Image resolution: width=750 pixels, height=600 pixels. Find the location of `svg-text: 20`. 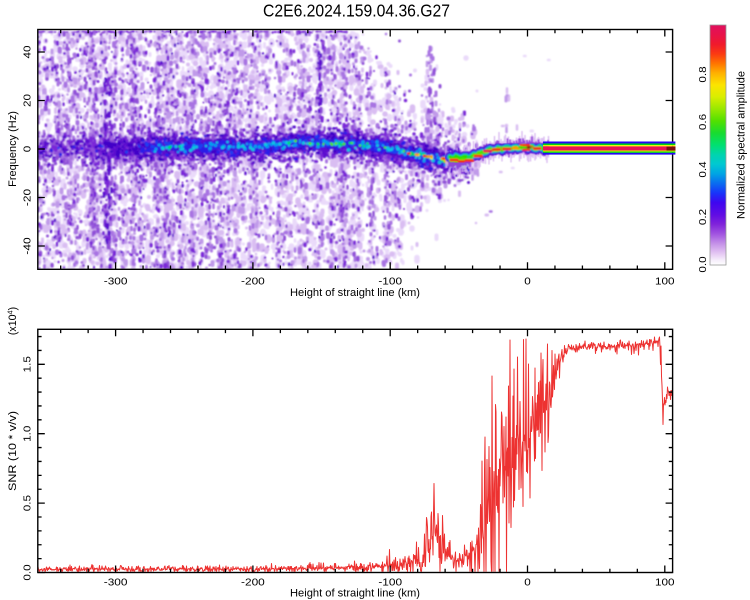

svg-text: 20 is located at coordinates (28, 100).